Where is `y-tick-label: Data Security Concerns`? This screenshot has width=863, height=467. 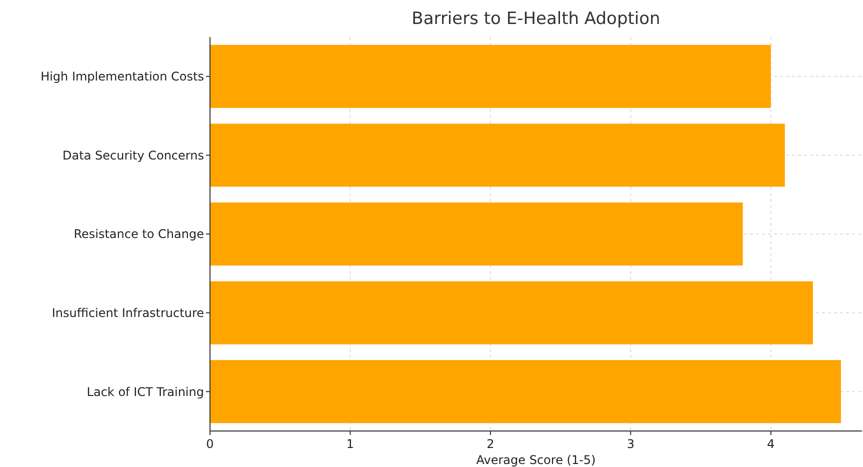
y-tick-label: Data Security Concerns is located at coordinates (133, 155).